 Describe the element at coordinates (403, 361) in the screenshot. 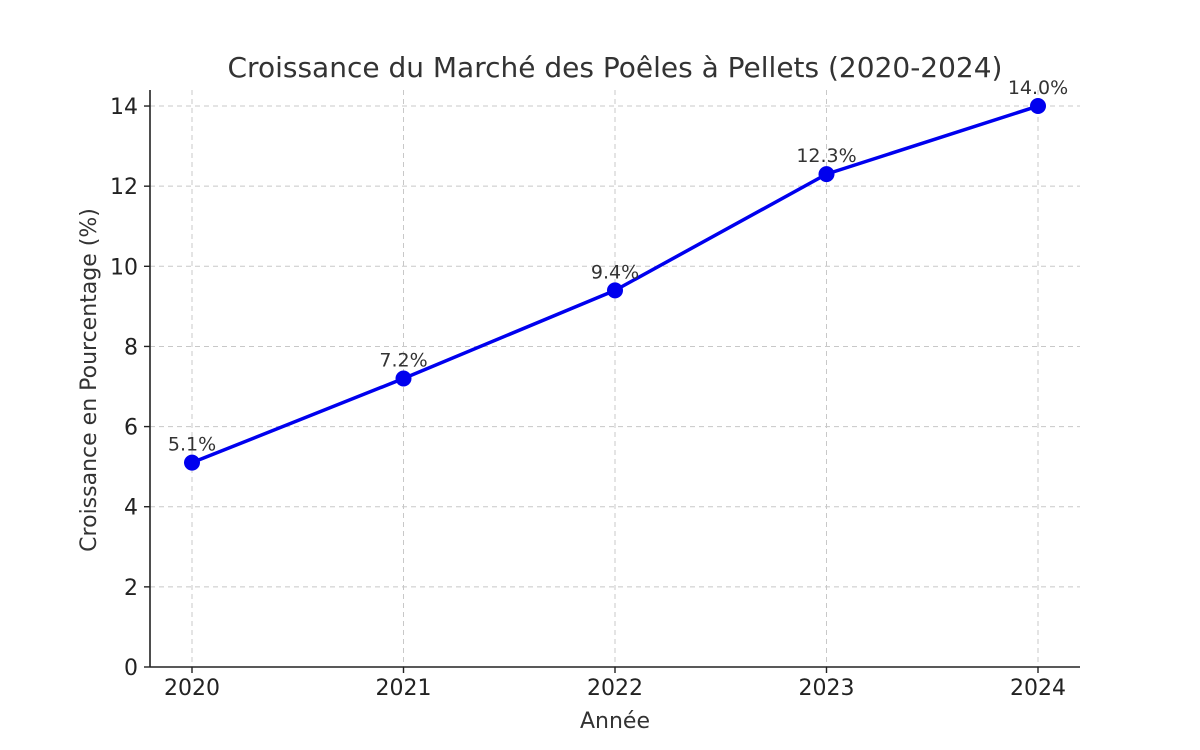

I see `data-label: 7.2%` at that location.